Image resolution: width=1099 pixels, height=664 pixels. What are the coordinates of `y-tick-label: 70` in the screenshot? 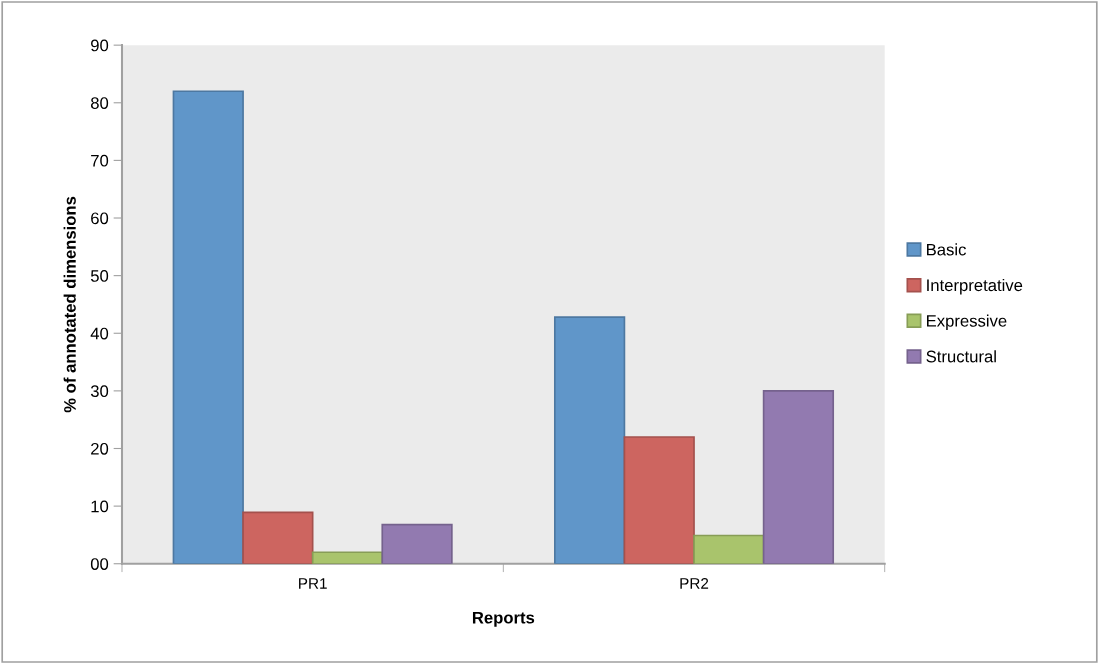 It's located at (100, 160).